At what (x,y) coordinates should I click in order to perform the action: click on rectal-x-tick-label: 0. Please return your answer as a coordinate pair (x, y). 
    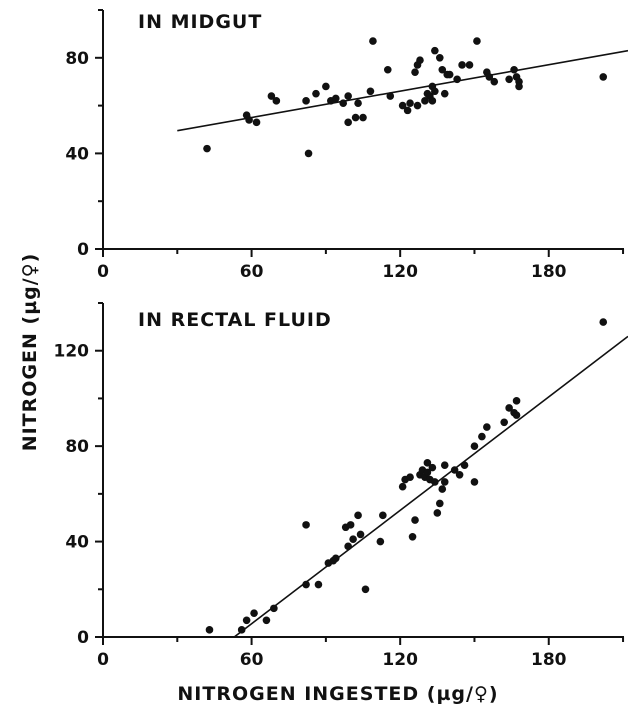
    Looking at the image, I should click on (103, 660).